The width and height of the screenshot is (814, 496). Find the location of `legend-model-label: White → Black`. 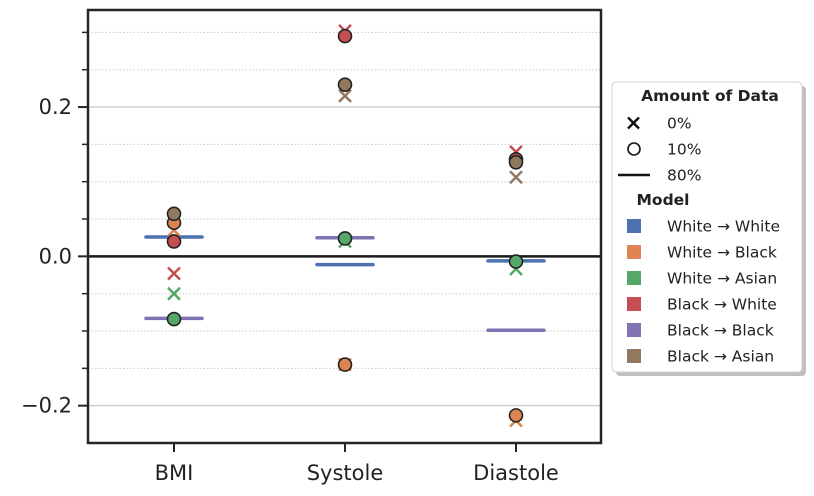

legend-model-label: White → Black is located at coordinates (722, 253).